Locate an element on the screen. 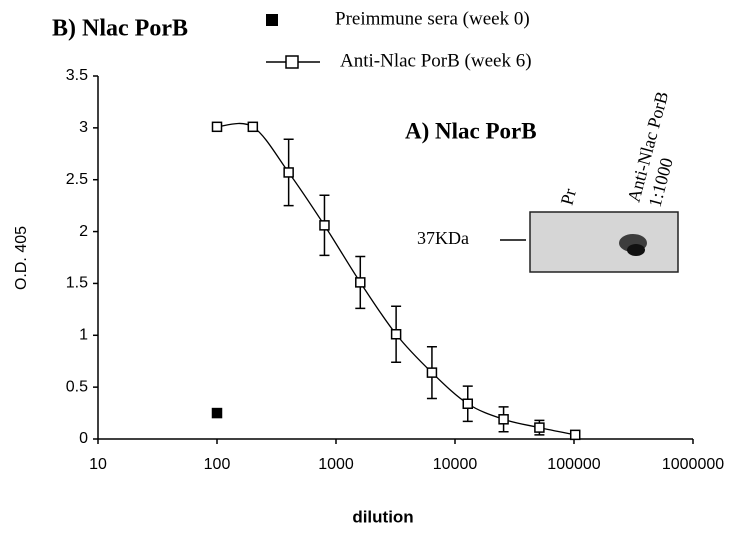 This screenshot has width=750, height=543. y-tick-label: 3.5 is located at coordinates (77, 75).